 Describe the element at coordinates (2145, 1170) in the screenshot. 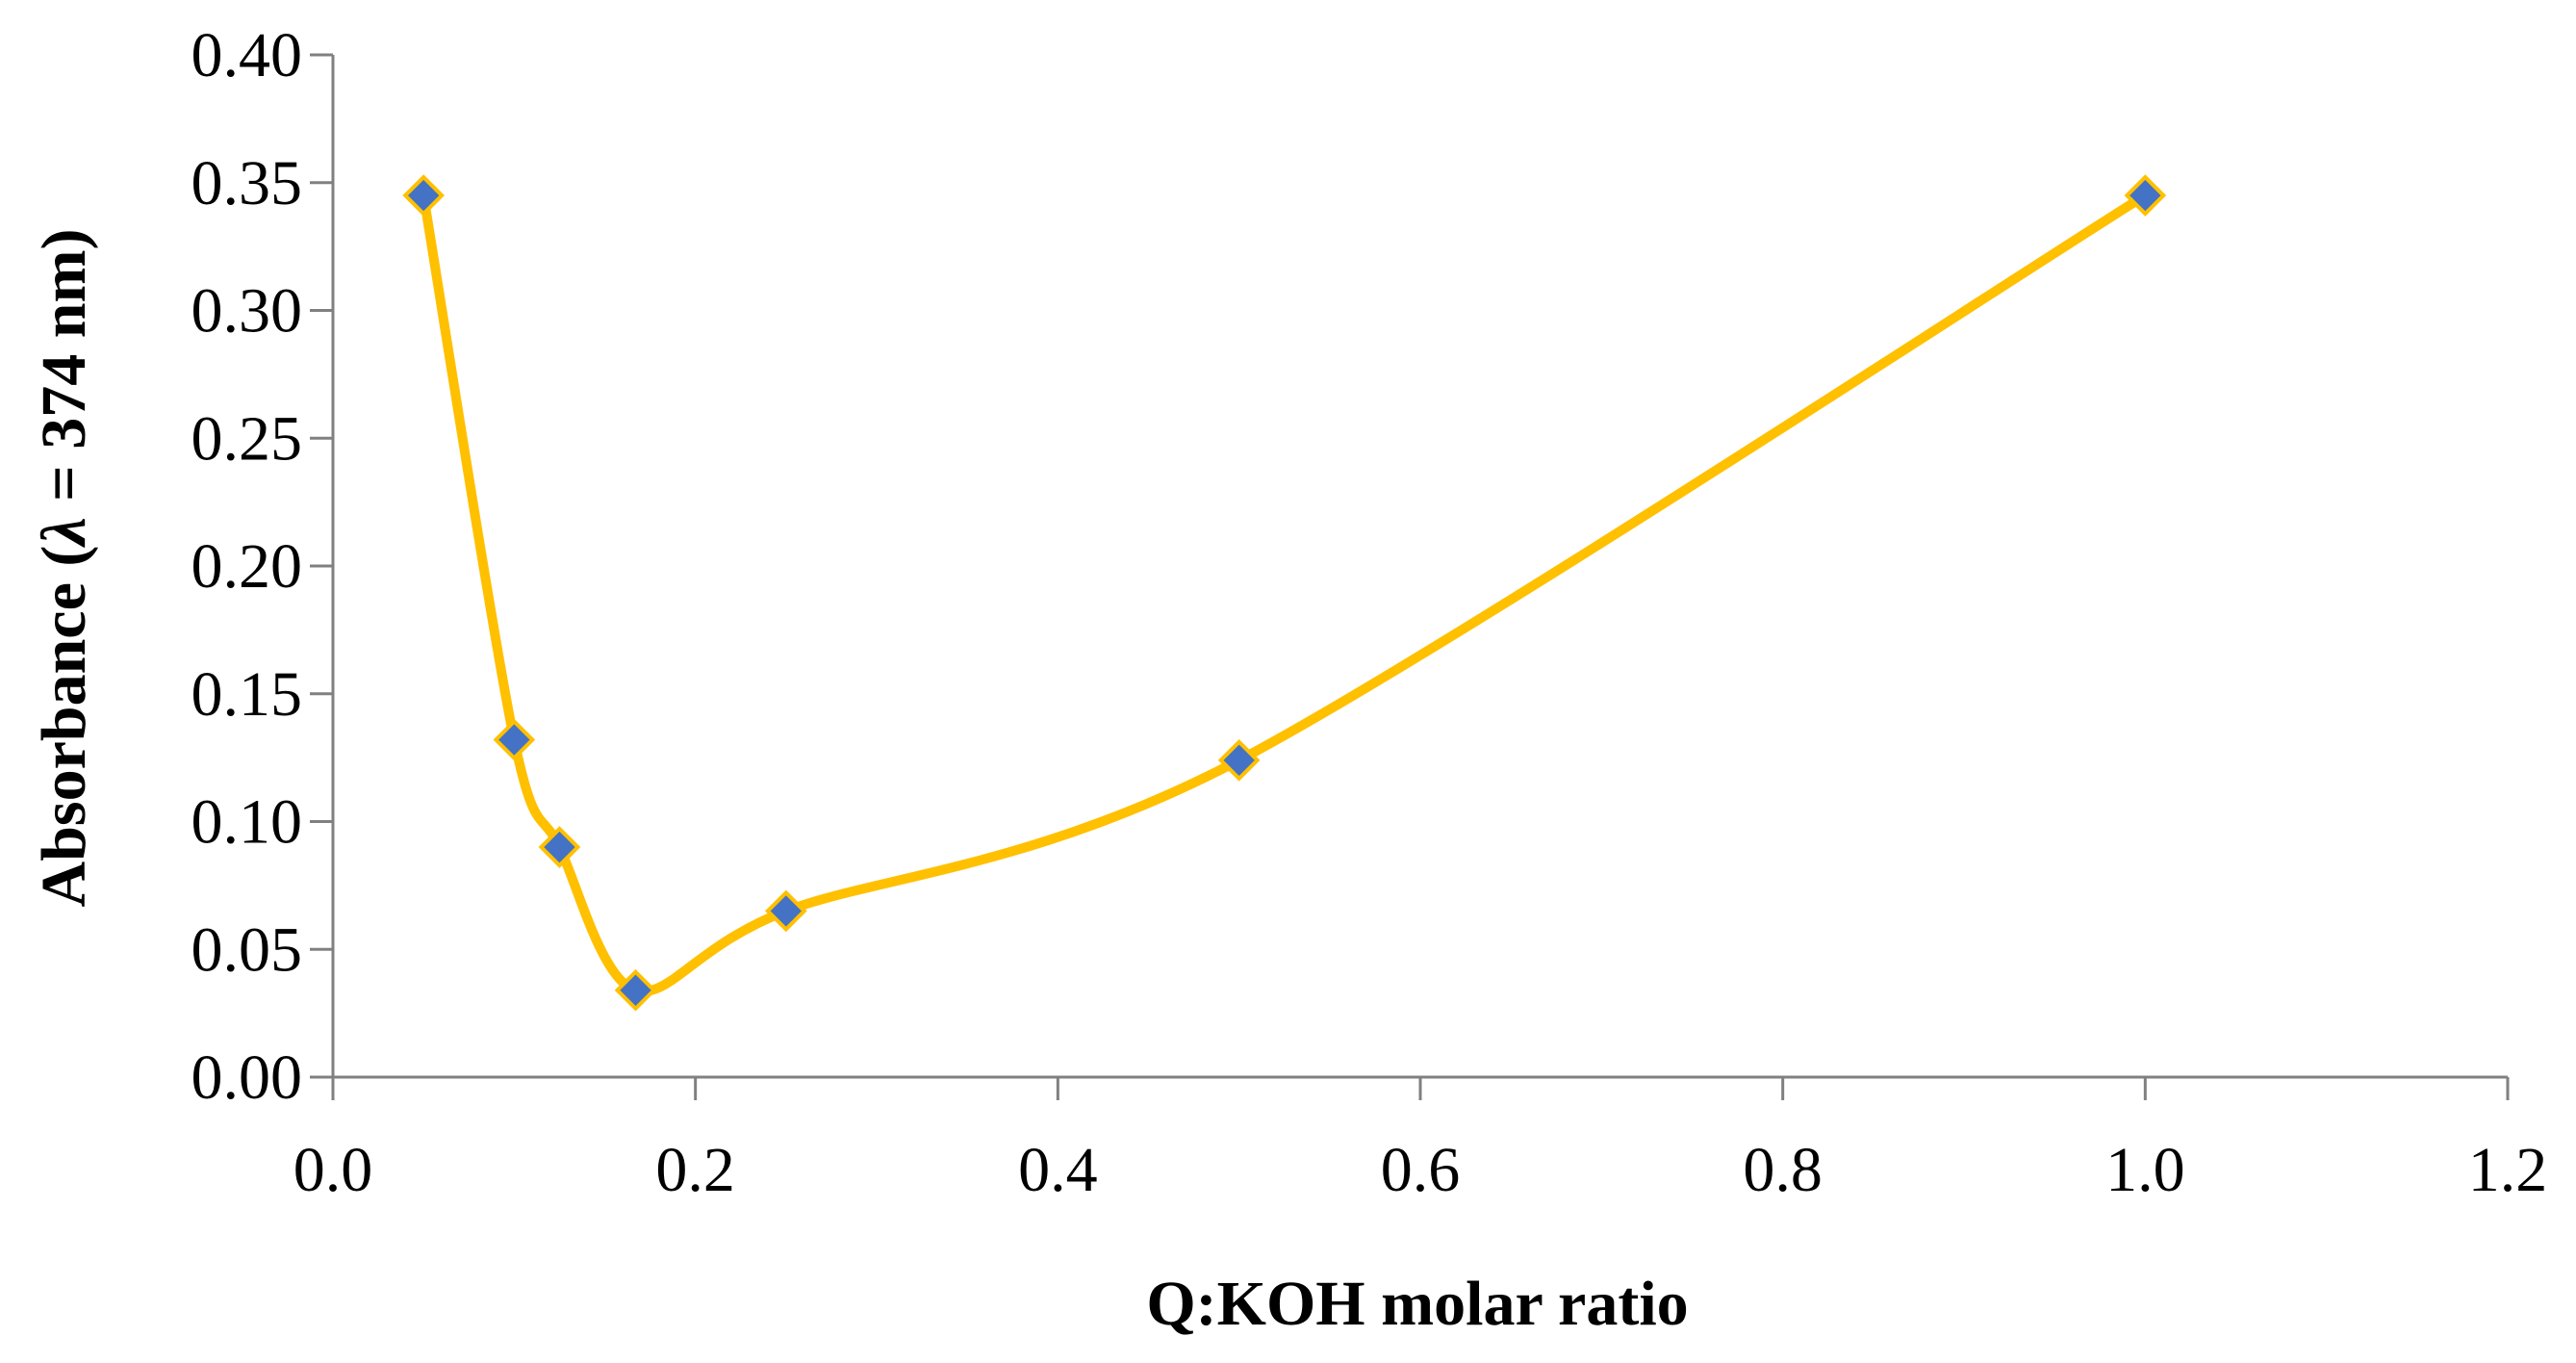

I see `x-tick-label: 1.0` at that location.